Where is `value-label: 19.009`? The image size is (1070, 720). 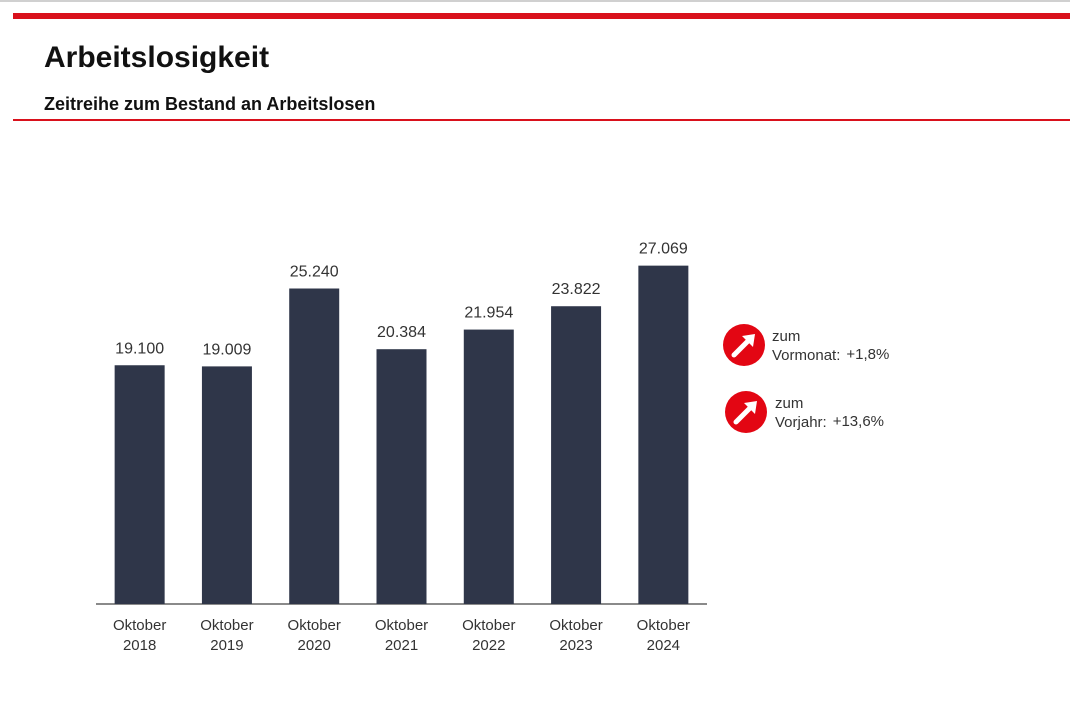
value-label: 19.009 is located at coordinates (226, 349).